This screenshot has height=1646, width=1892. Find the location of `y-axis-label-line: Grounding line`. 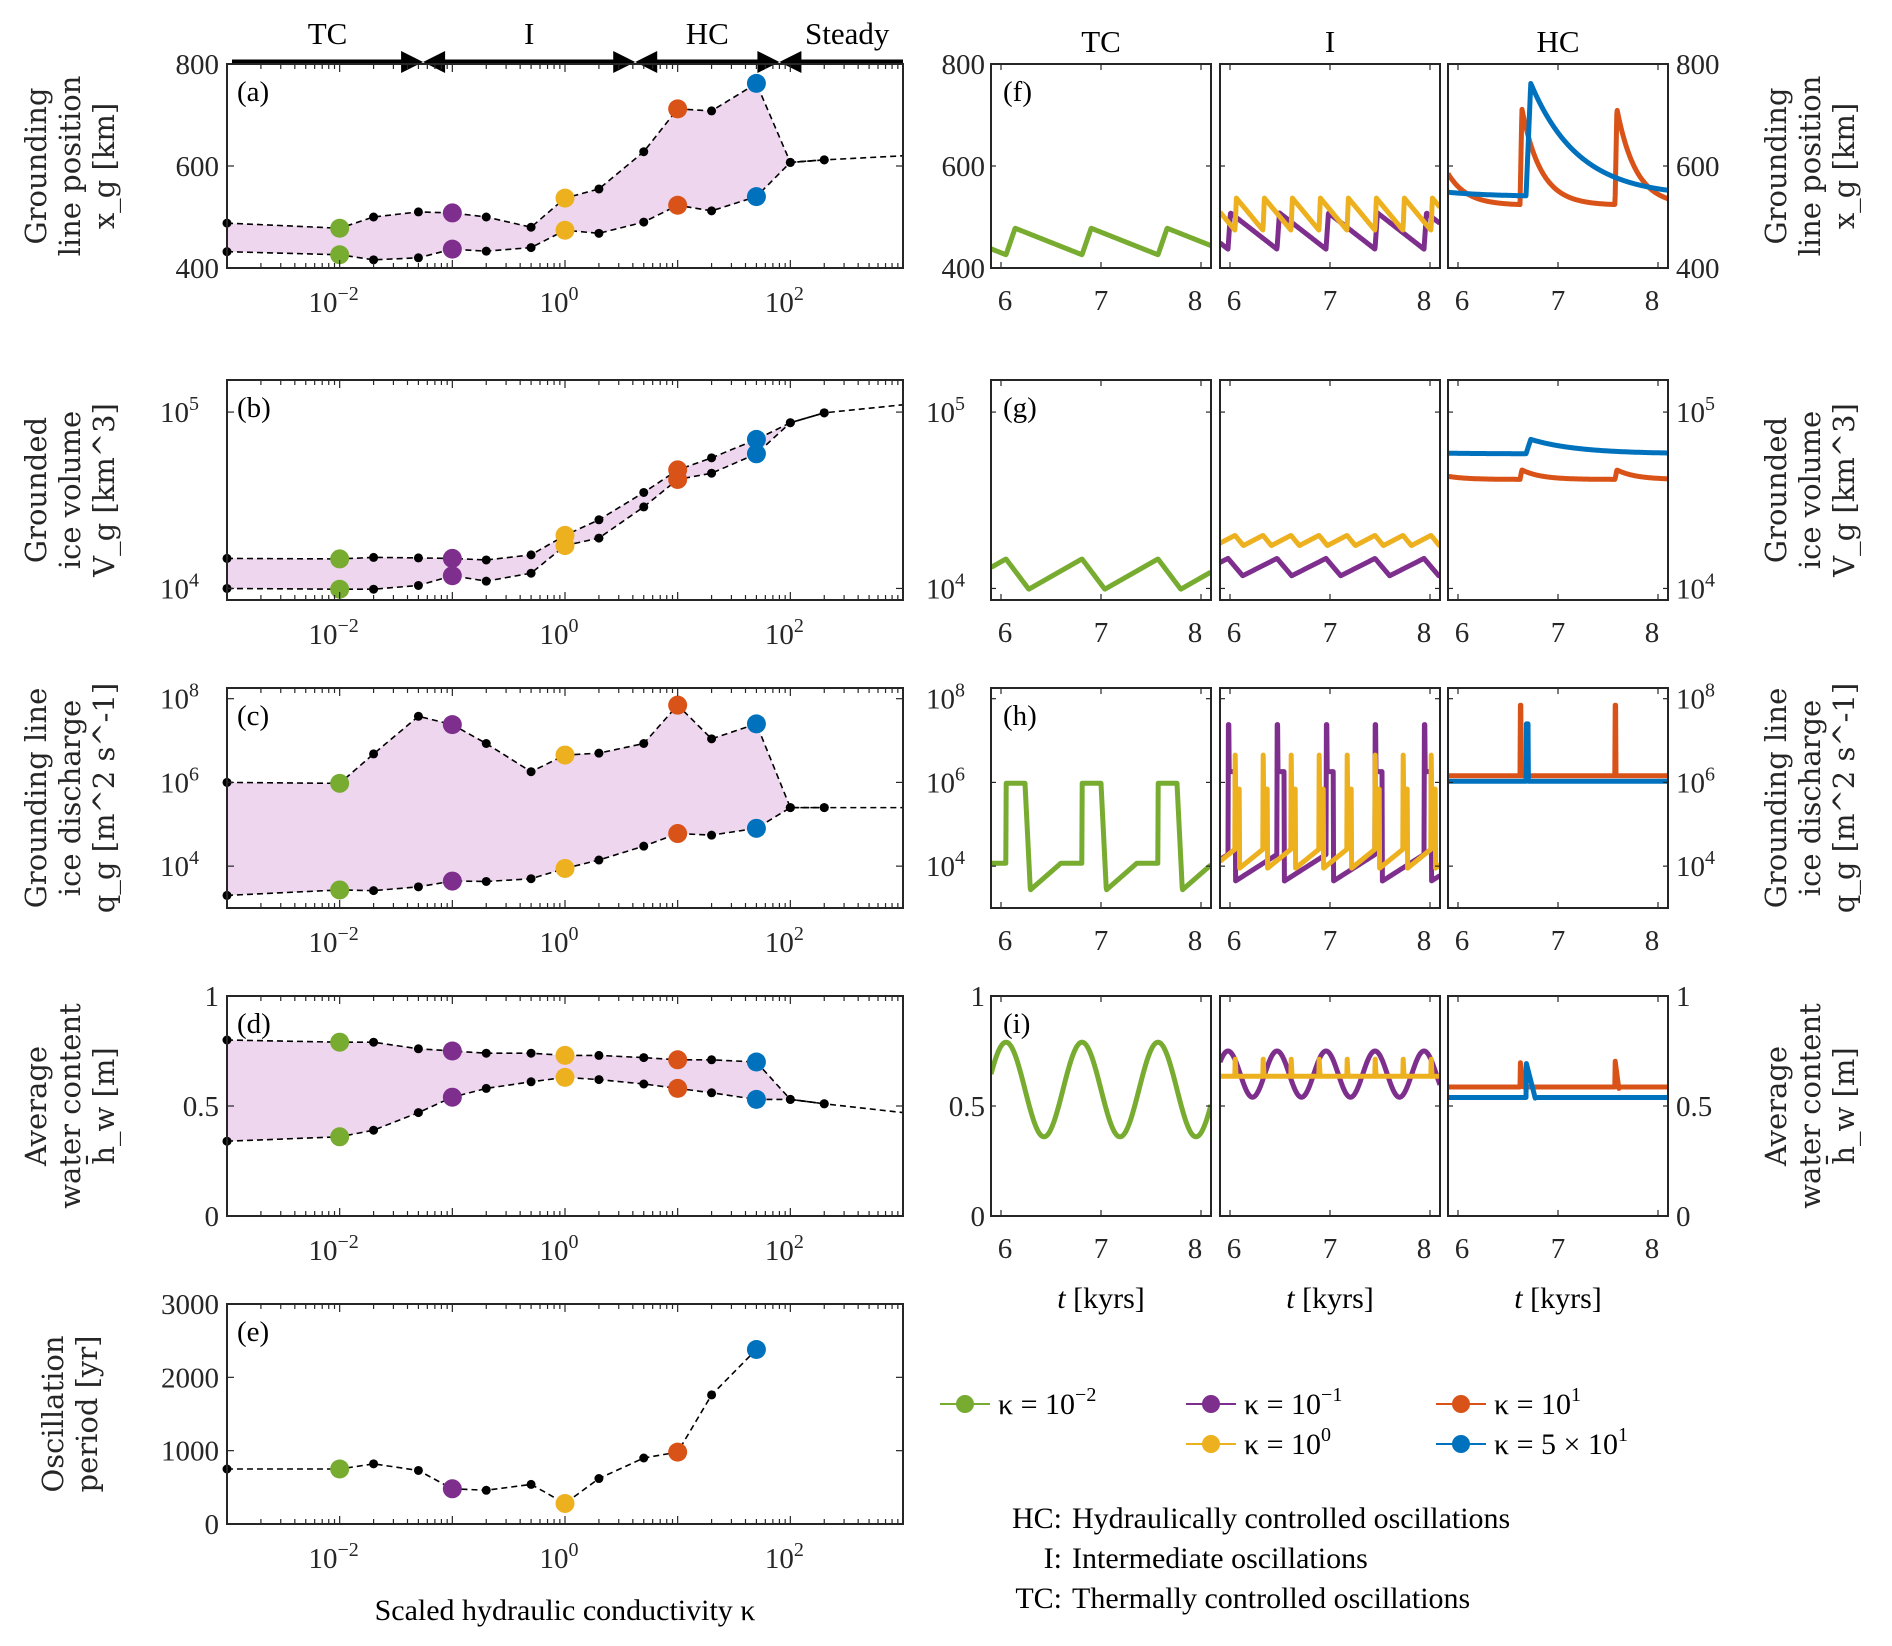

y-axis-label-line: Grounding line is located at coordinates (36, 798).